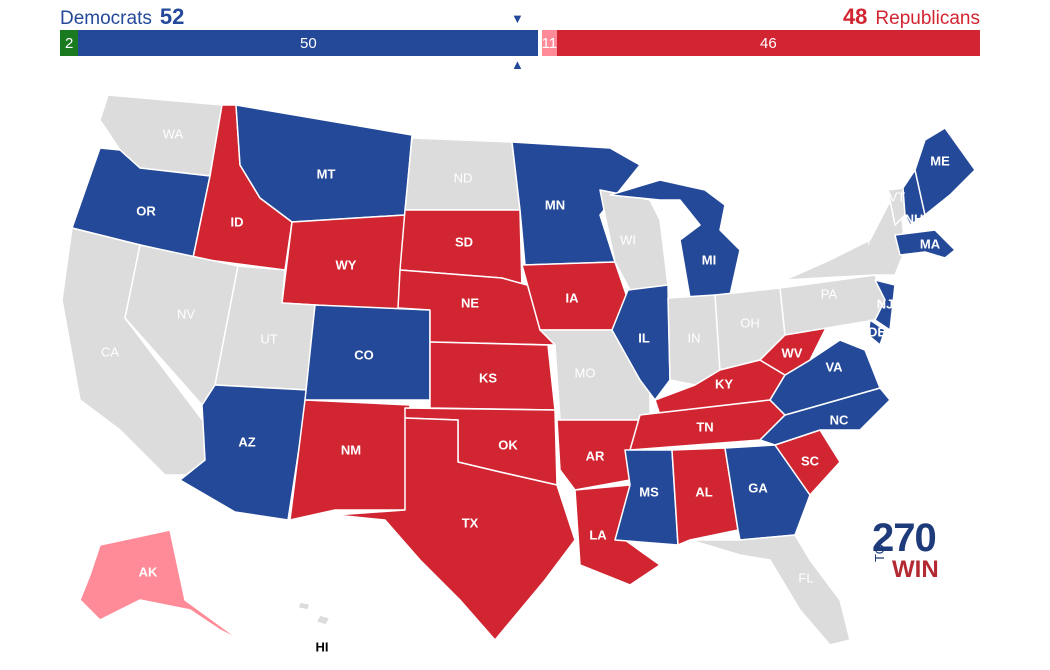 The image size is (1050, 670). What do you see at coordinates (517, 18) in the screenshot?
I see `majority-marker-down-icon: ▼` at bounding box center [517, 18].